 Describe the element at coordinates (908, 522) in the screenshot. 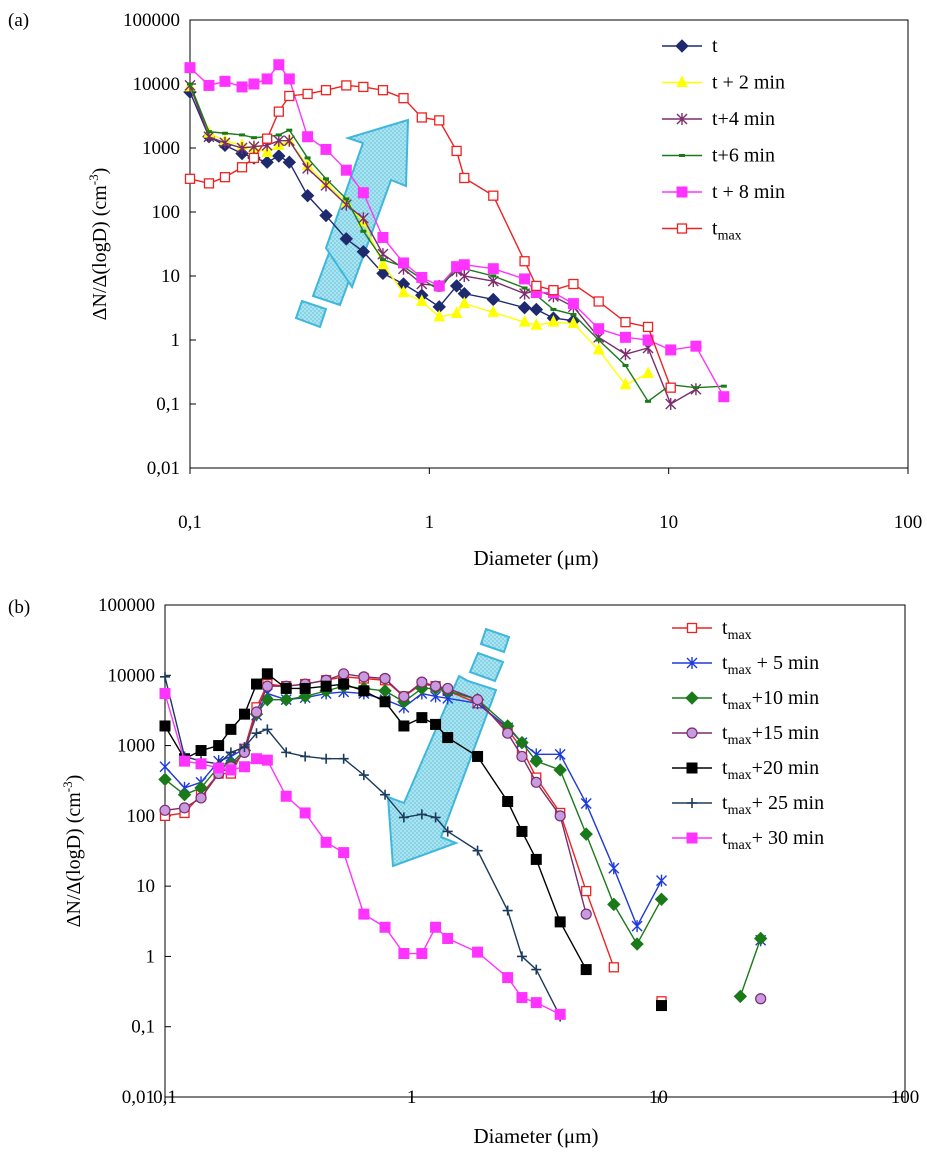

I see `x-tick-label: 100` at that location.